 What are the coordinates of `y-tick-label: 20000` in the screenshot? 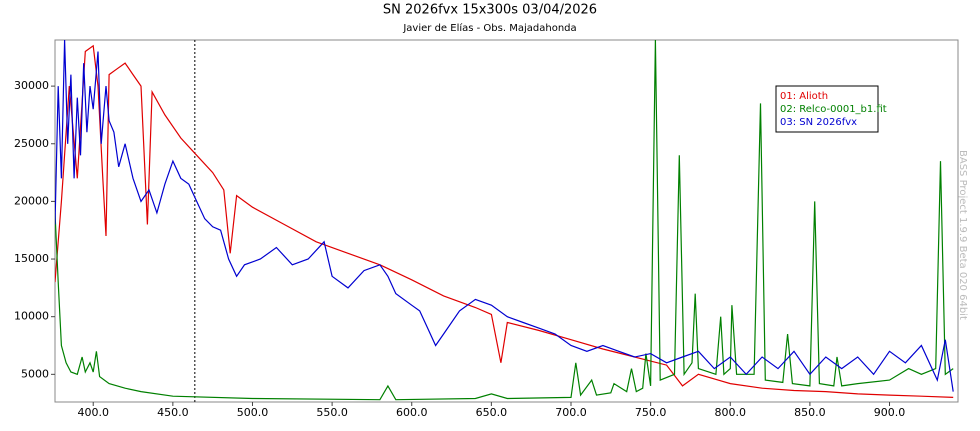 It's located at (31, 200).